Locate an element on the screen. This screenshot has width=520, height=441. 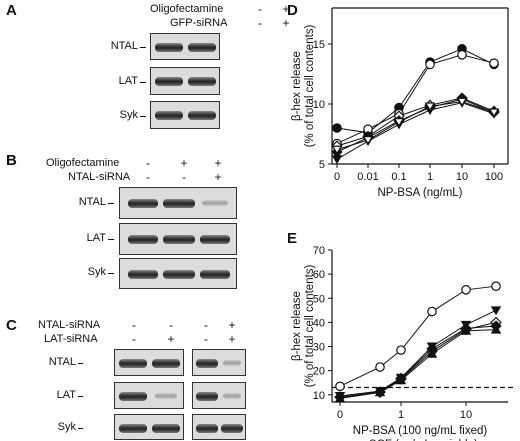
y-axis-label: β-hex release is located at coordinates (297, 326).